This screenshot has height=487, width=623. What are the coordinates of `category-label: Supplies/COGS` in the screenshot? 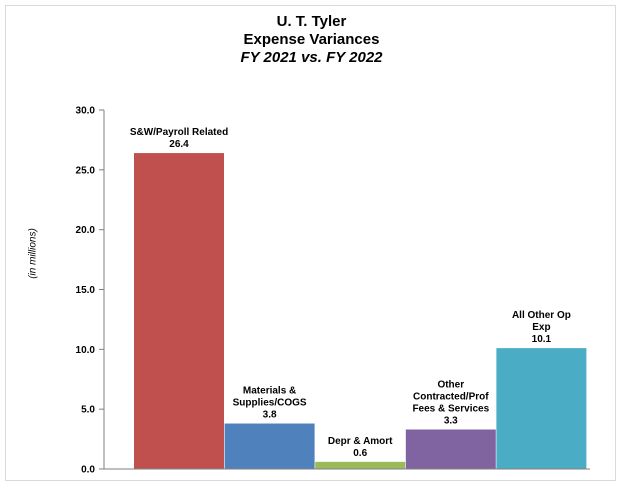 It's located at (270, 403).